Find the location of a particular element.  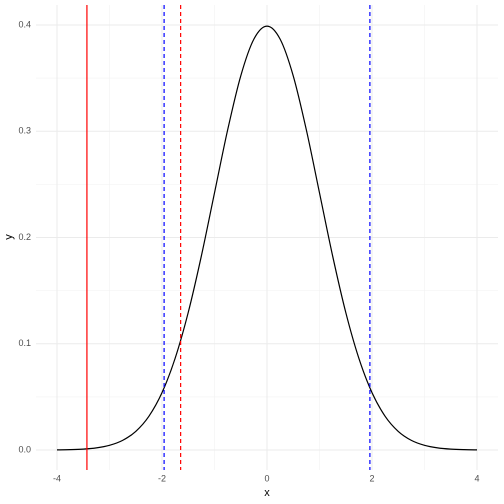

y-tick-label: 0.0 is located at coordinates (24, 449).